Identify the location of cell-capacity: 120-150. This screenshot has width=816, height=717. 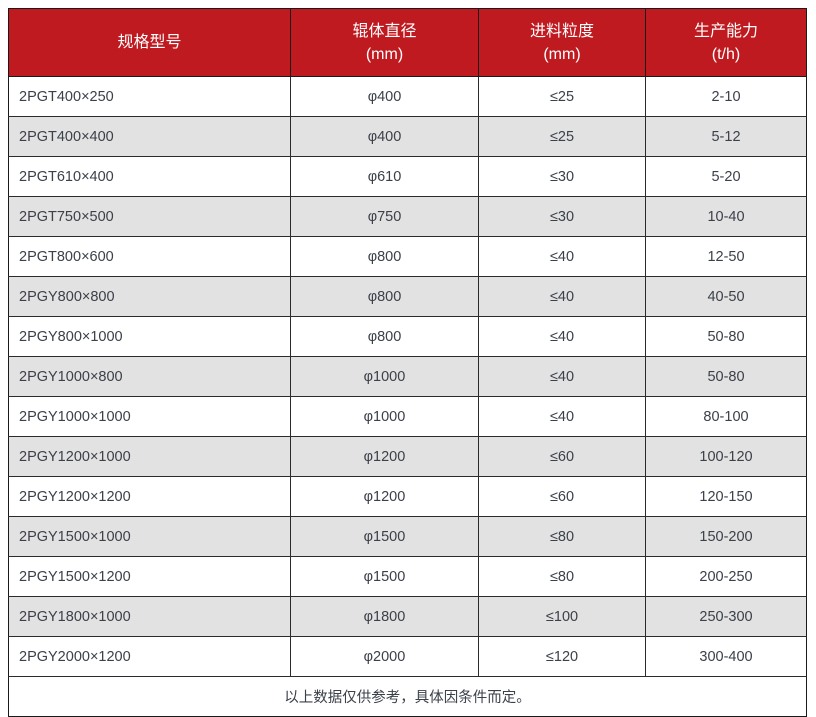
(726, 496).